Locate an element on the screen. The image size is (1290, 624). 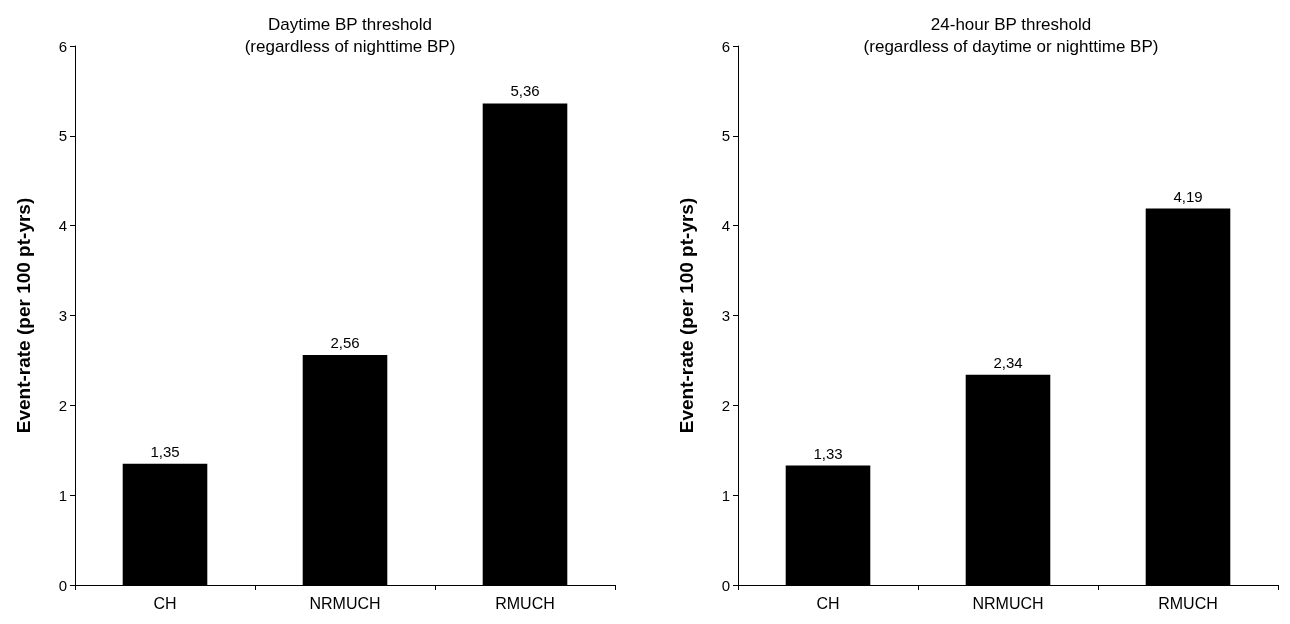
data-label: 1,35 is located at coordinates (165, 451).